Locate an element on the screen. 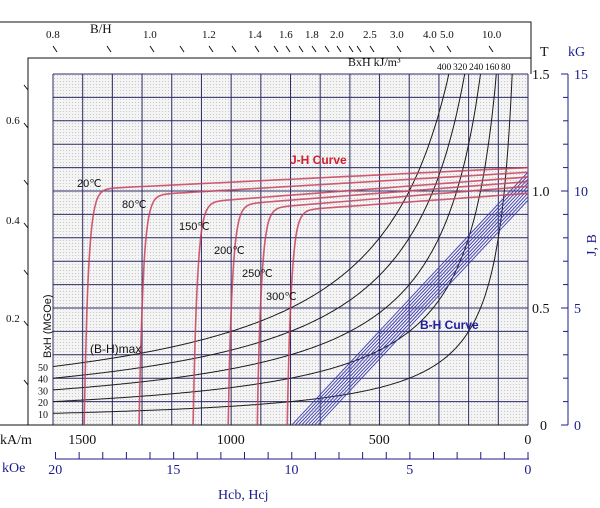 This screenshot has width=600, height=508. bh-ratio-tick-label: 2.5 is located at coordinates (370, 35).